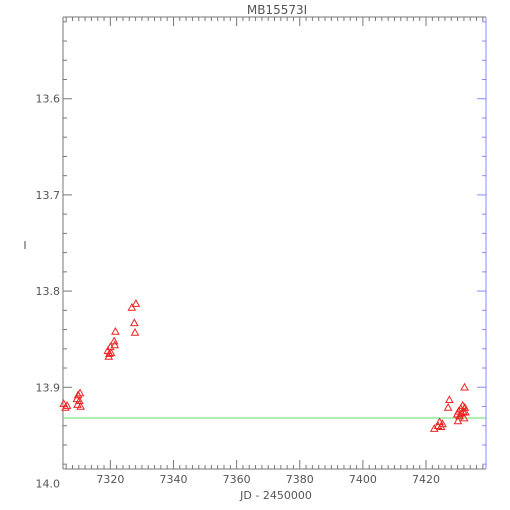  I want to click on y-axis-label: I, so click(24, 245).